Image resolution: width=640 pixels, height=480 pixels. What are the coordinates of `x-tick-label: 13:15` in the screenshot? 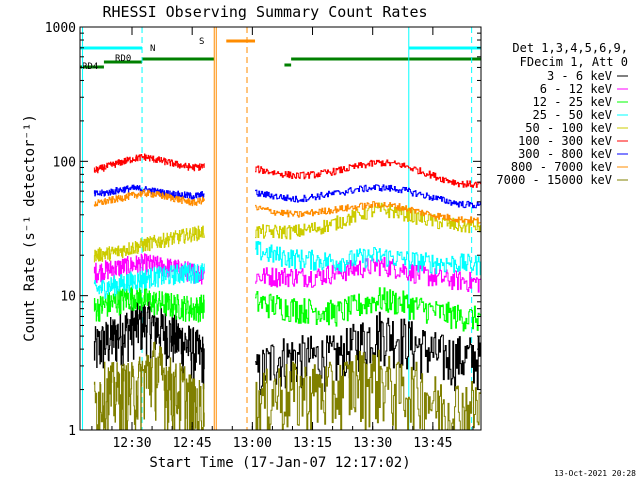 It's located at (312, 443).